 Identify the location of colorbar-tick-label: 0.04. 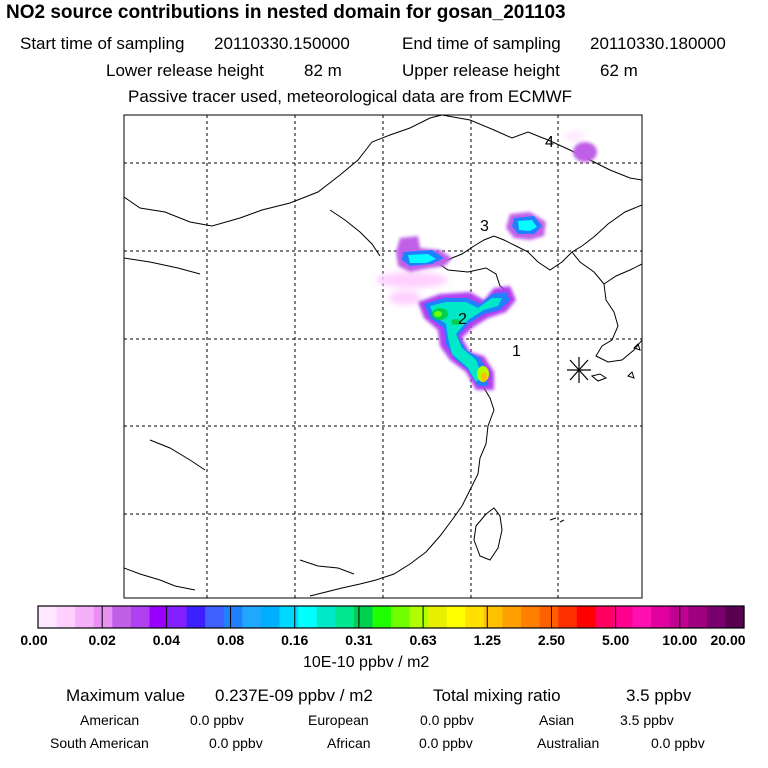
(166, 640).